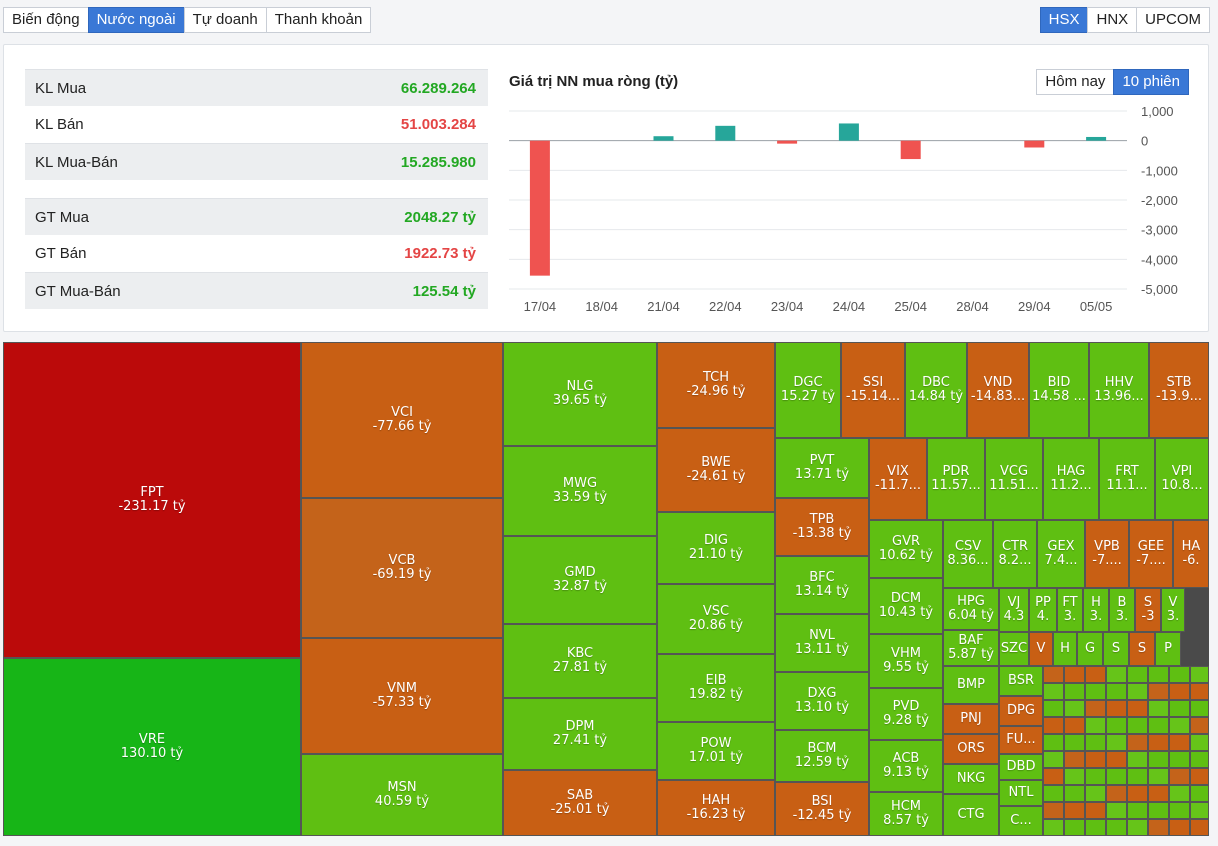 Image resolution: width=1218 pixels, height=846 pixels. I want to click on treemap-cell-dpm: DPM 27.41 tỷ, so click(580, 734).